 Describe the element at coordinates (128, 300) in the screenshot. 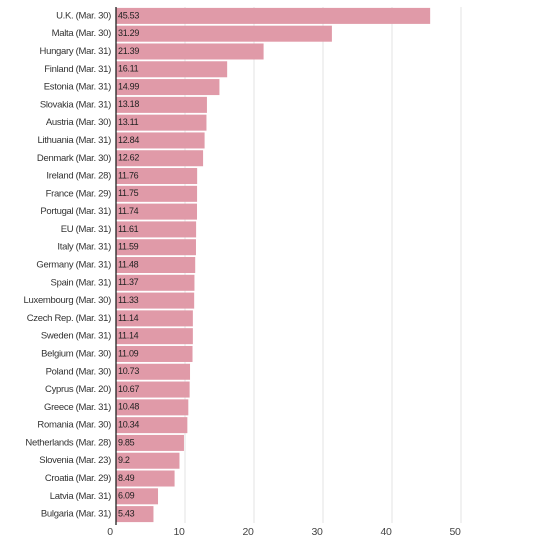

I see `value-label: 11.33` at that location.